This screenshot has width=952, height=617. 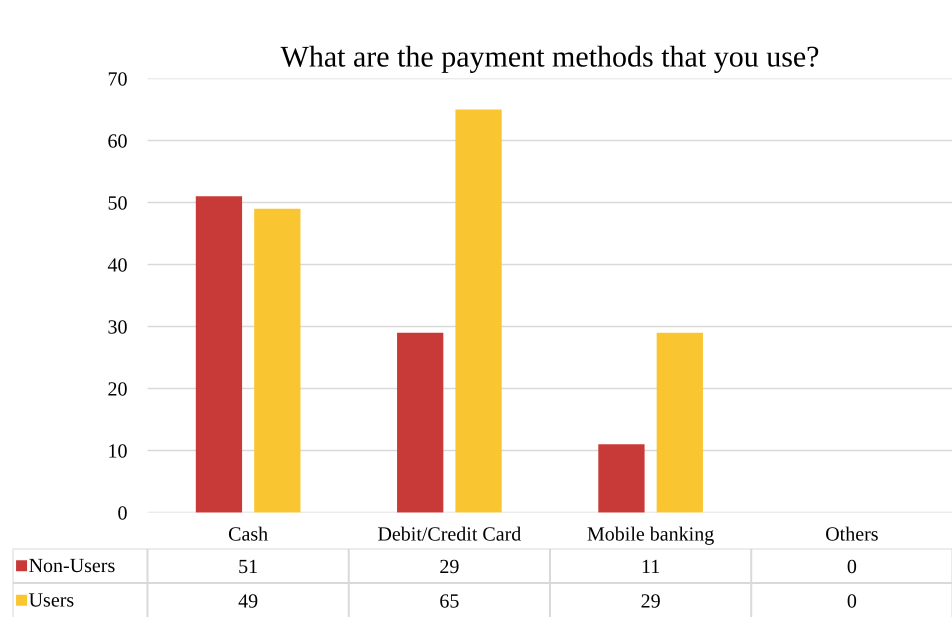 What do you see at coordinates (118, 79) in the screenshot?
I see `y-tick-label: 70` at bounding box center [118, 79].